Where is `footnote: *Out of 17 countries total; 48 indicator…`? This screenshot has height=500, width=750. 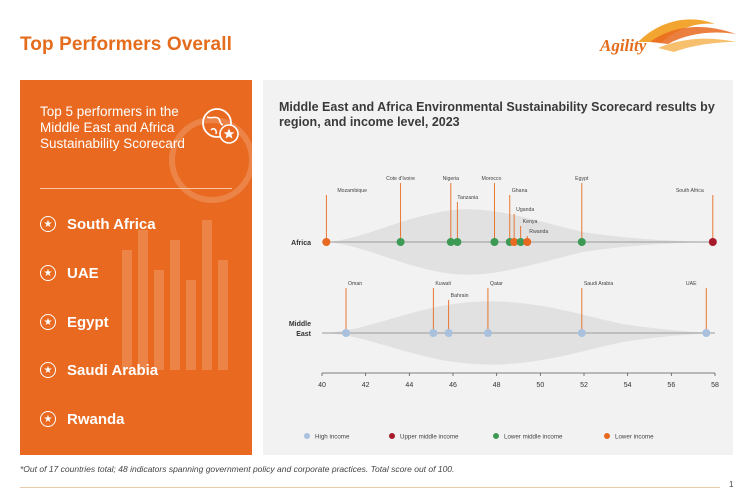
footnote: *Out of 17 countries total; 48 indicator… is located at coordinates (237, 469).